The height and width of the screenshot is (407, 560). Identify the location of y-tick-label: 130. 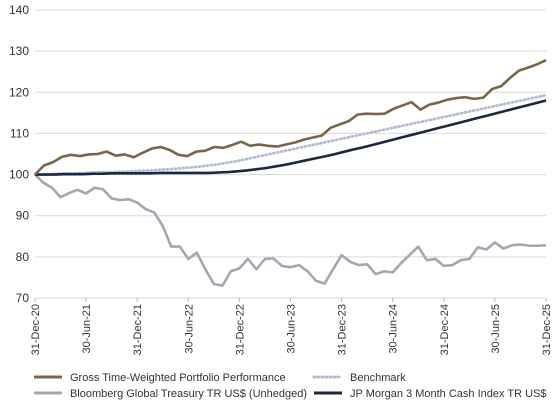
(19, 51).